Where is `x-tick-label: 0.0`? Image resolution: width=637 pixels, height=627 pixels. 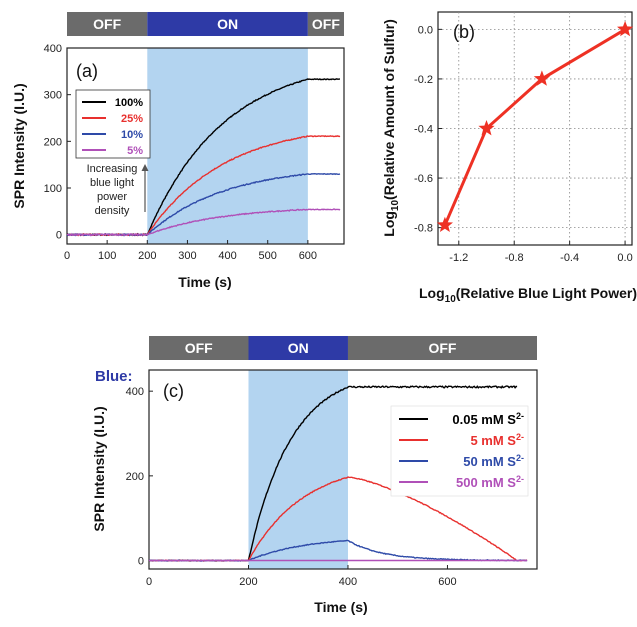
x-tick-label: 0.0 is located at coordinates (624, 258).